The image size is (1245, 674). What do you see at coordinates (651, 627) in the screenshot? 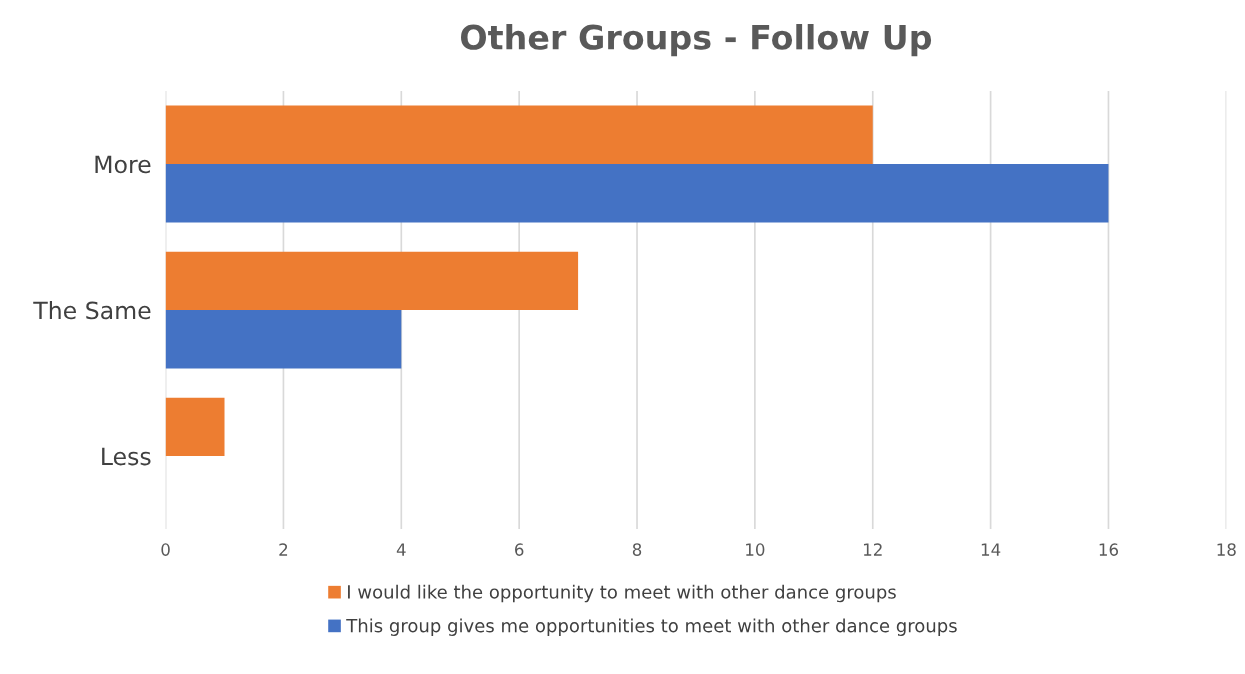
I see `legend-label: This group gives me opportunities to meet with other dance groups` at bounding box center [651, 627].